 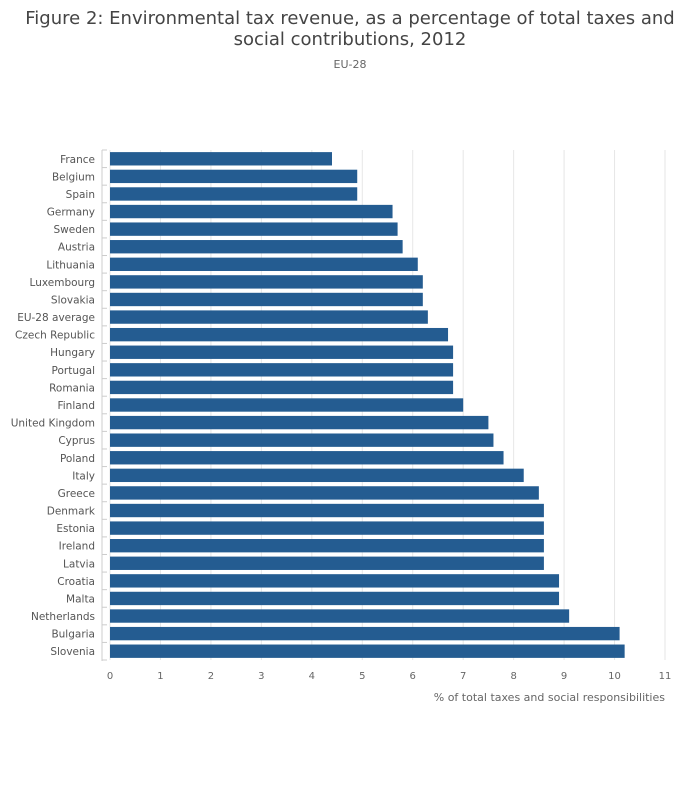 What do you see at coordinates (53, 424) in the screenshot?
I see `category-label: United Kingdom` at bounding box center [53, 424].